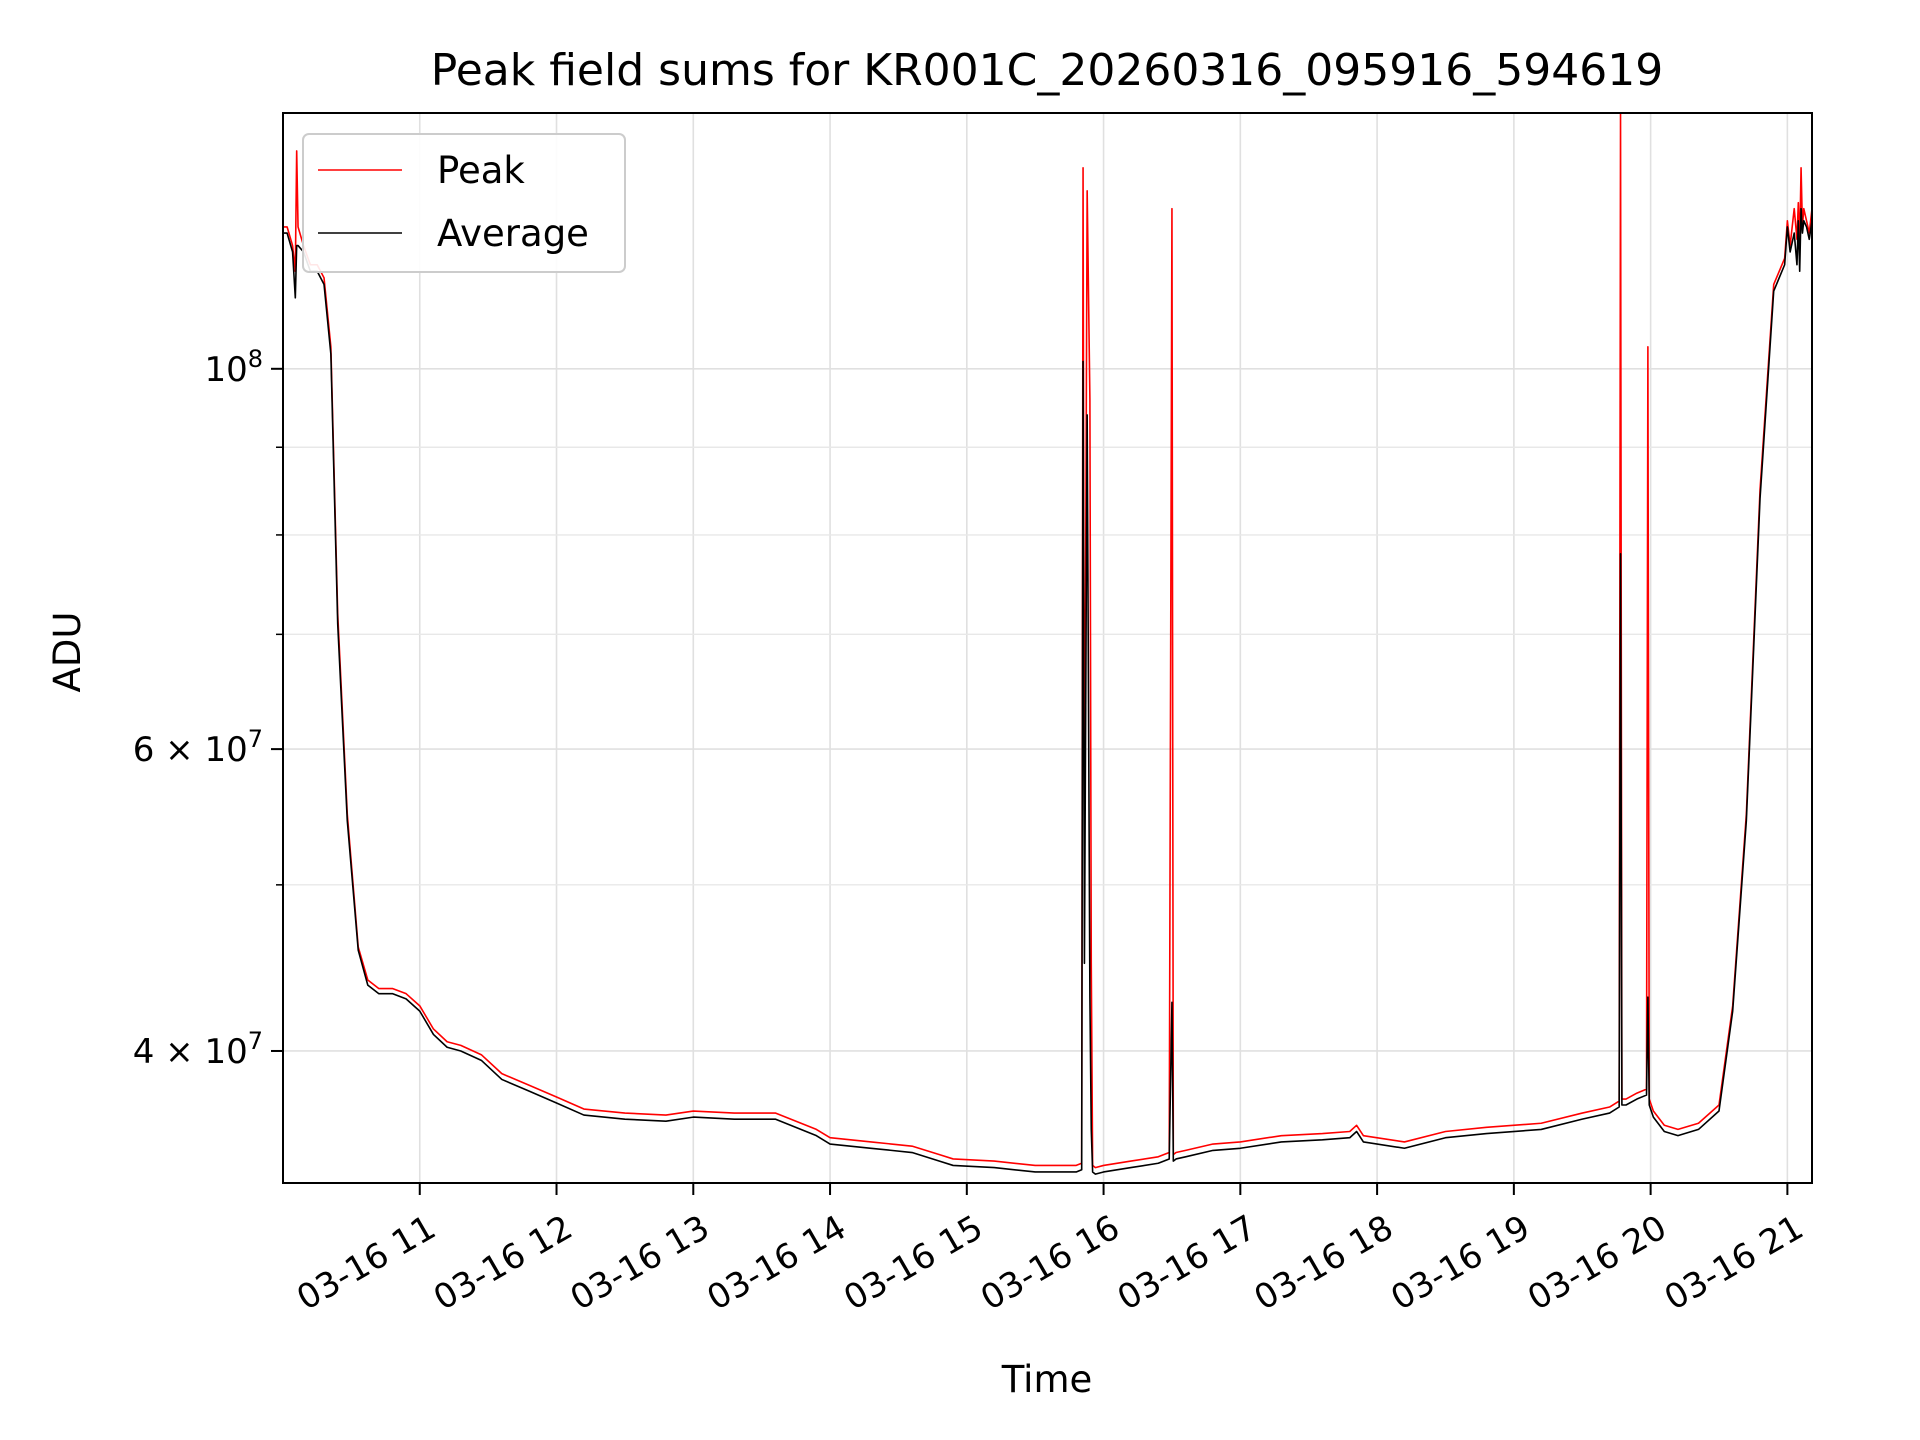 Image resolution: width=1920 pixels, height=1440 pixels. I want to click on legend-box, so click(464, 203).